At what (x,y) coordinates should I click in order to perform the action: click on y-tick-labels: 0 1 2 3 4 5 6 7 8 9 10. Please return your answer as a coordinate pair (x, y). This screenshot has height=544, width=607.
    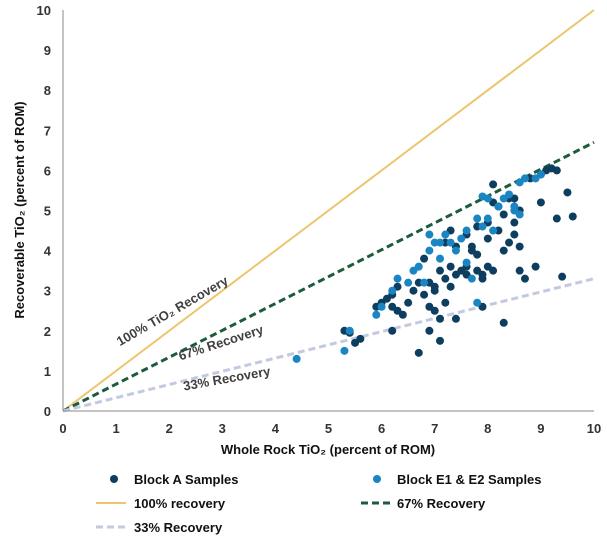
    Looking at the image, I should click on (44, 211).